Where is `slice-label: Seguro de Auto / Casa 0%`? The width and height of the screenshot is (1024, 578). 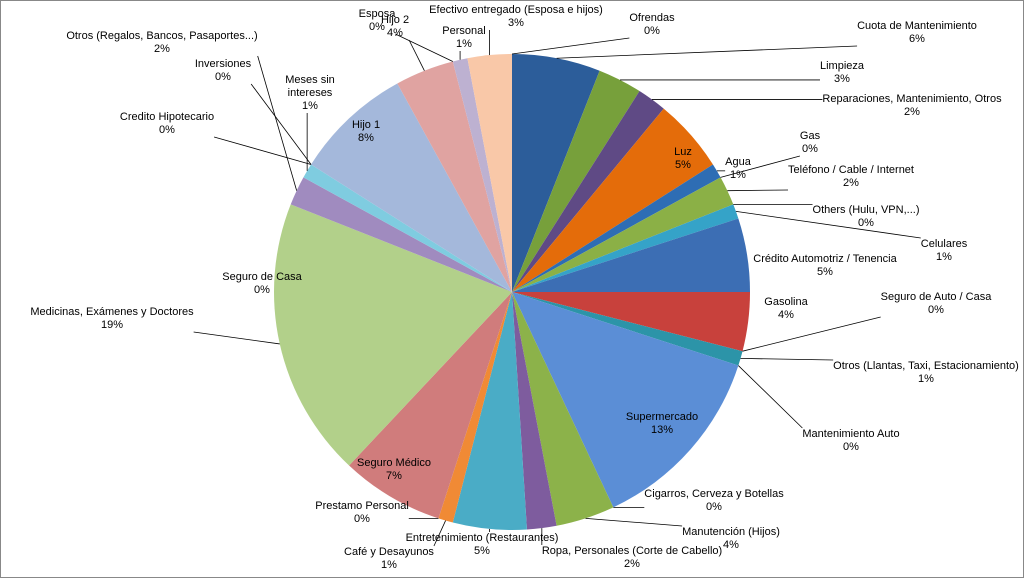 slice-label: Seguro de Auto / Casa 0% is located at coordinates (936, 304).